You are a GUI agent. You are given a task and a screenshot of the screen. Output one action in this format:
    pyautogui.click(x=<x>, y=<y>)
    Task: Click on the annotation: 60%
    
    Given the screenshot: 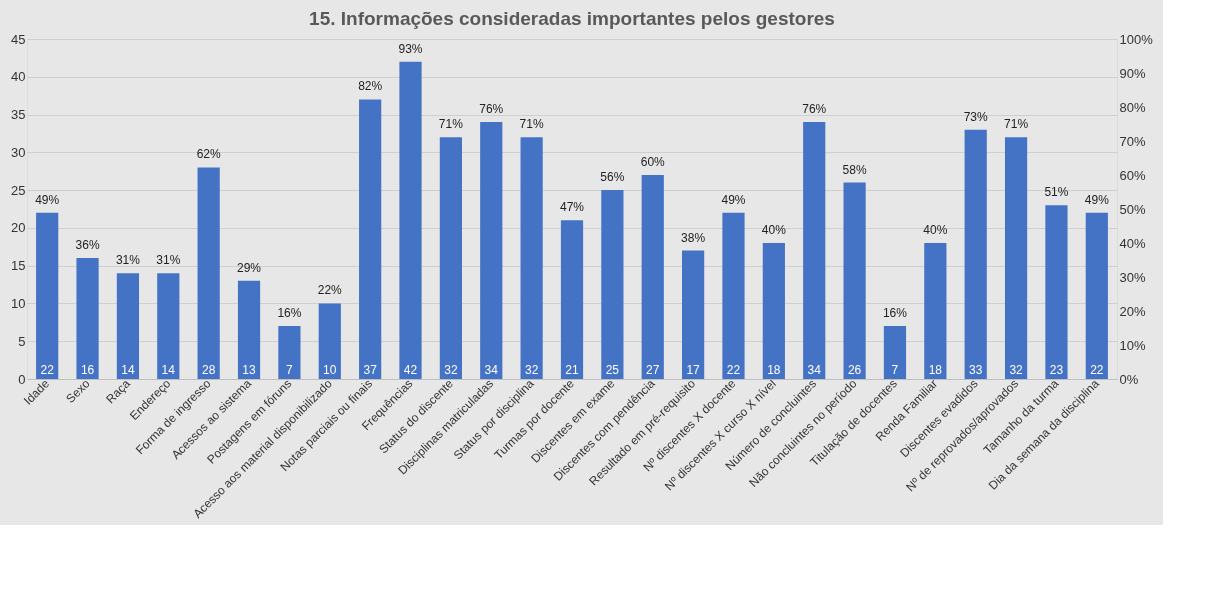 What is the action you would take?
    pyautogui.click(x=653, y=162)
    